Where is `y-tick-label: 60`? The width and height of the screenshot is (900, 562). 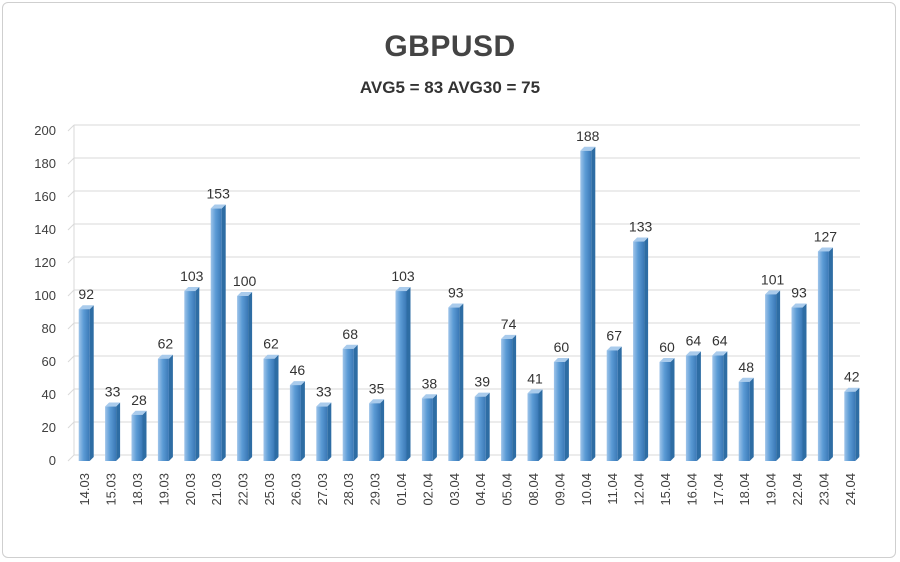 y-tick-label: 60 is located at coordinates (49, 361).